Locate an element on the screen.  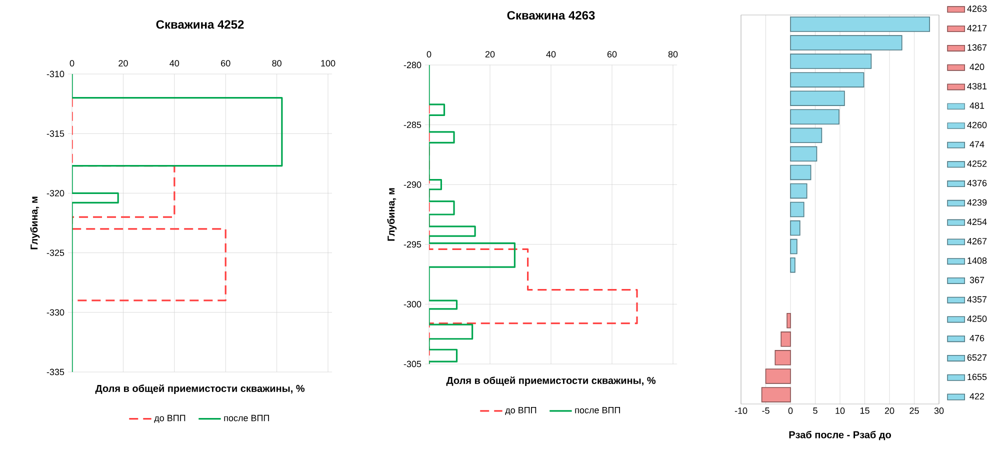
y-tick-label: -335 is located at coordinates (55, 372).